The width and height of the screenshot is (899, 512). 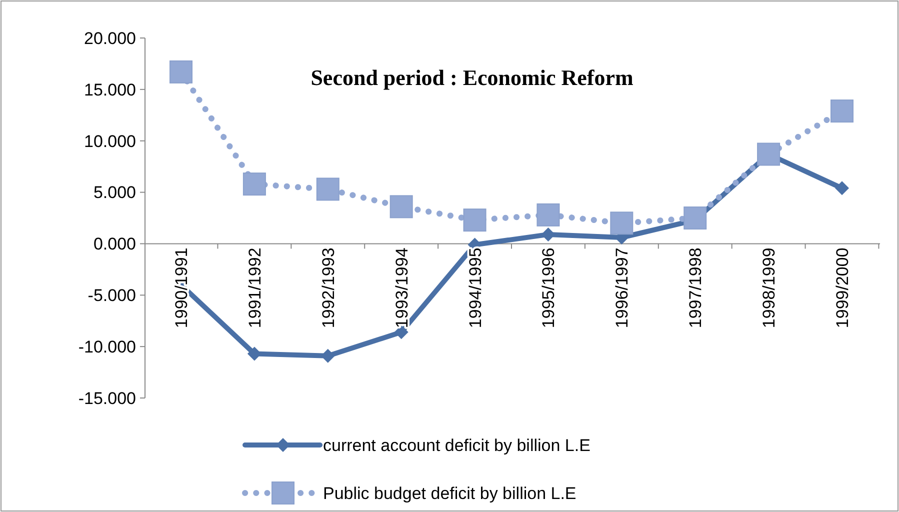 I want to click on x-tick-label: 1995/1996, so click(x=548, y=288).